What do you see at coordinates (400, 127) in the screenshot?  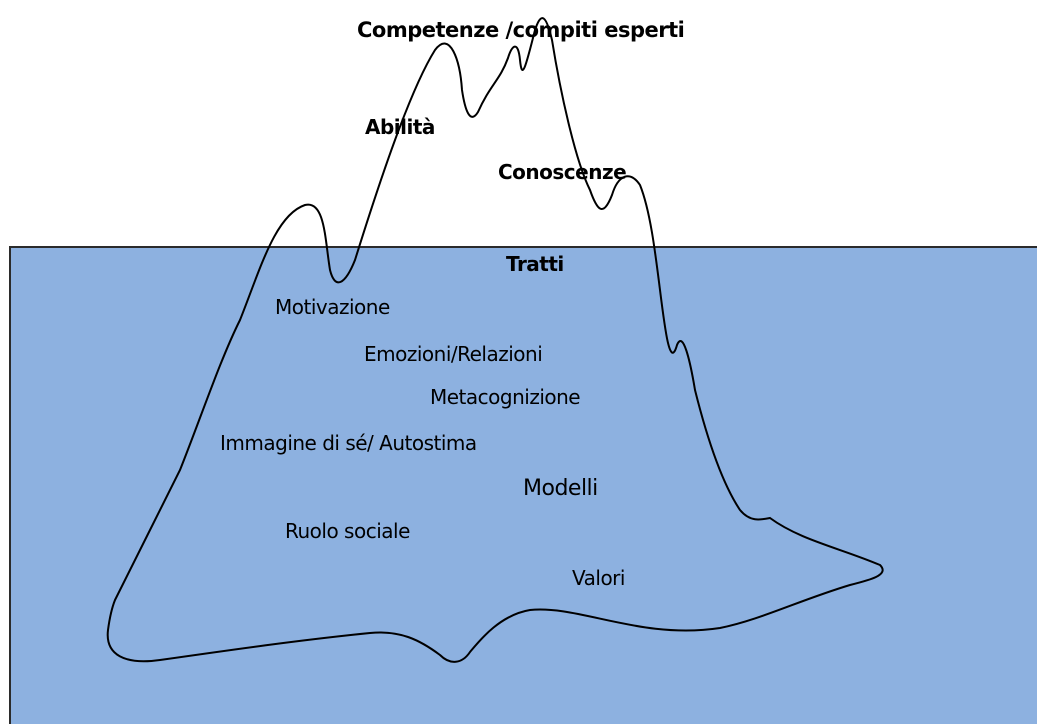 I see `label-abilita: Abilità` at bounding box center [400, 127].